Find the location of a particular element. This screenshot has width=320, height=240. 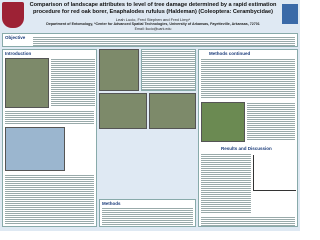

heading: Objective is located at coordinates (15, 37).